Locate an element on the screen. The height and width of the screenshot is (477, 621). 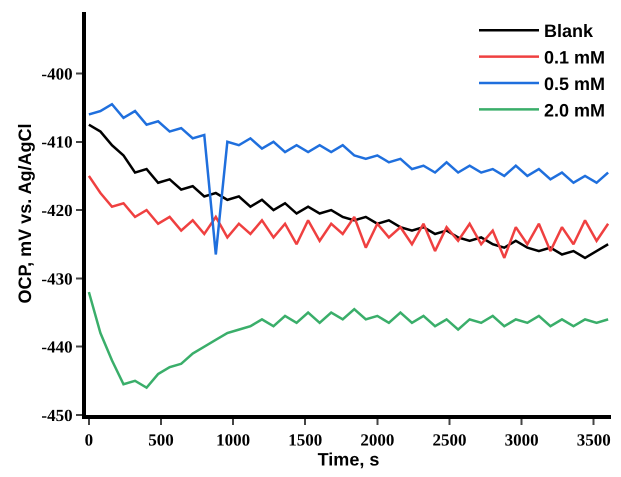
legend-label: 2.0 mM is located at coordinates (575, 110).